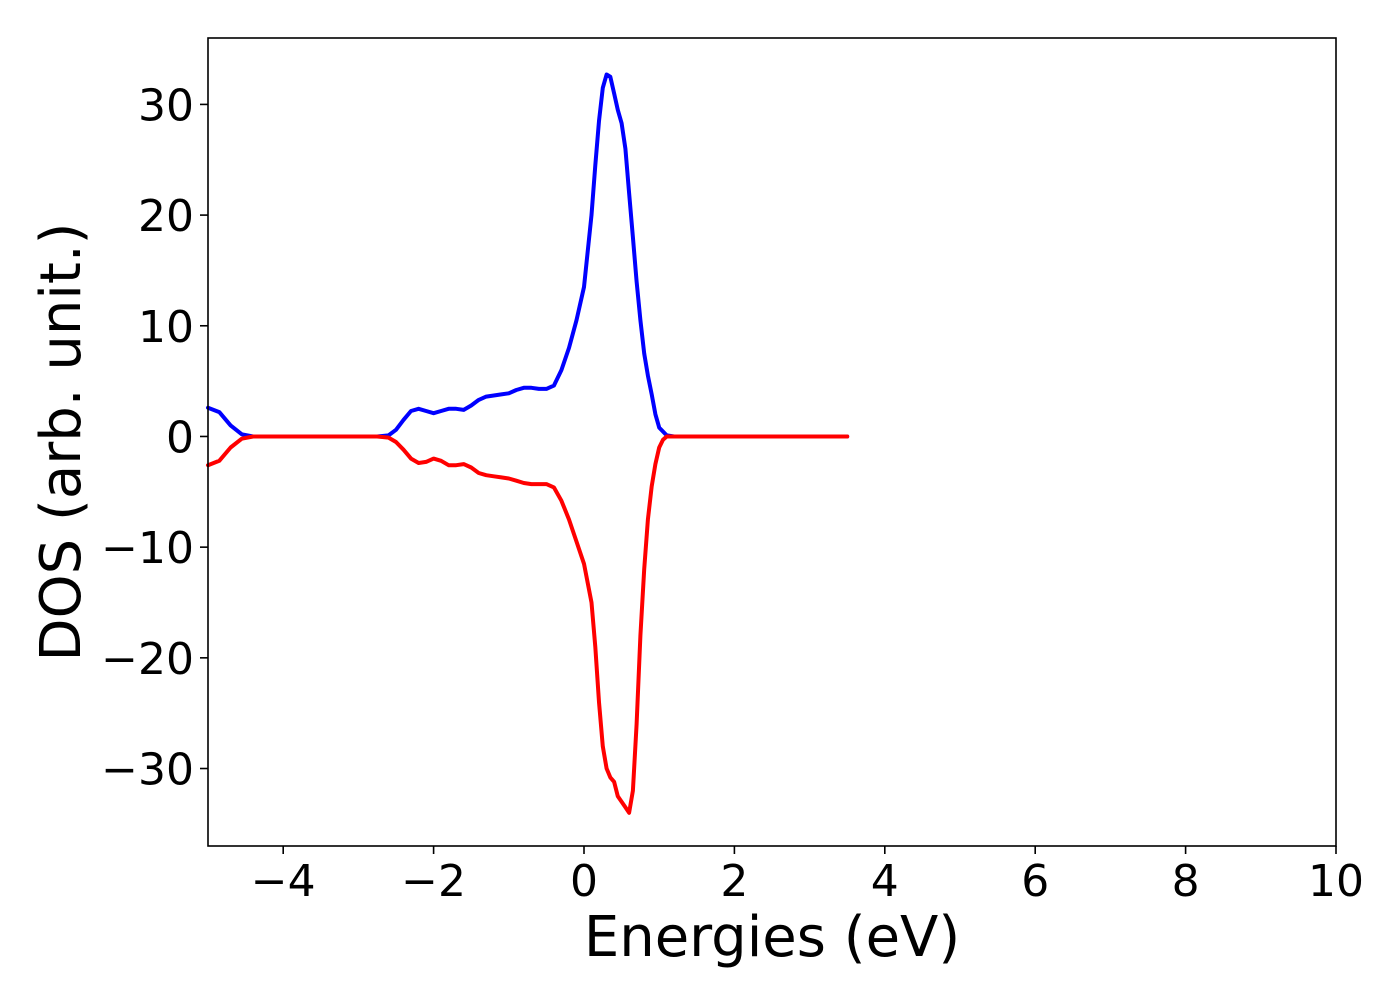  I want to click on x-tick-label: −4, so click(283, 881).